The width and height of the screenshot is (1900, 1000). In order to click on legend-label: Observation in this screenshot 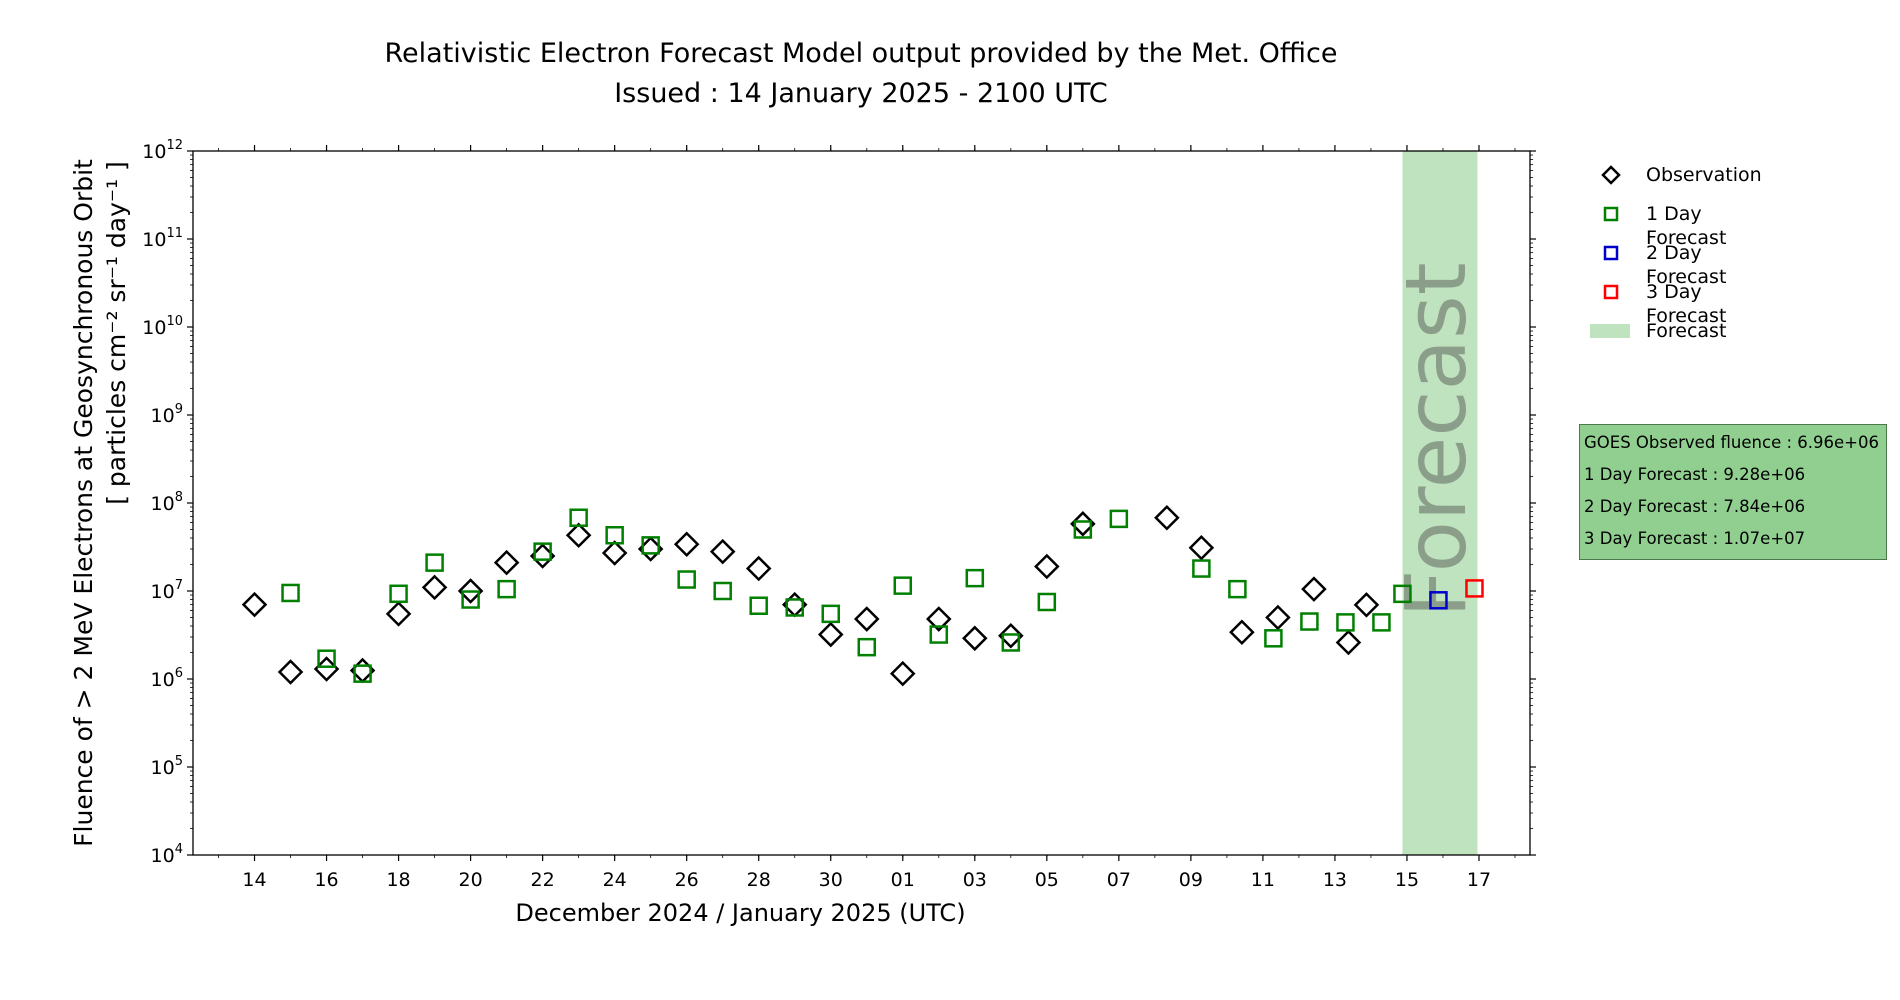, I will do `click(1704, 175)`.